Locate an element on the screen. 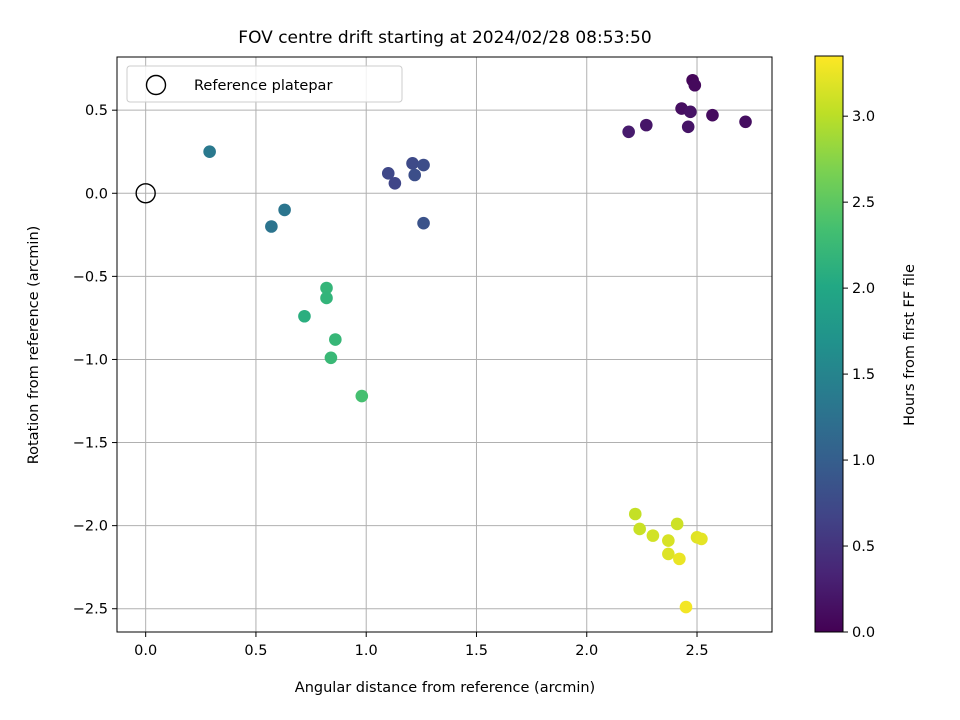 This screenshot has width=960, height=720. legend-marker-open-circle is located at coordinates (156, 85).